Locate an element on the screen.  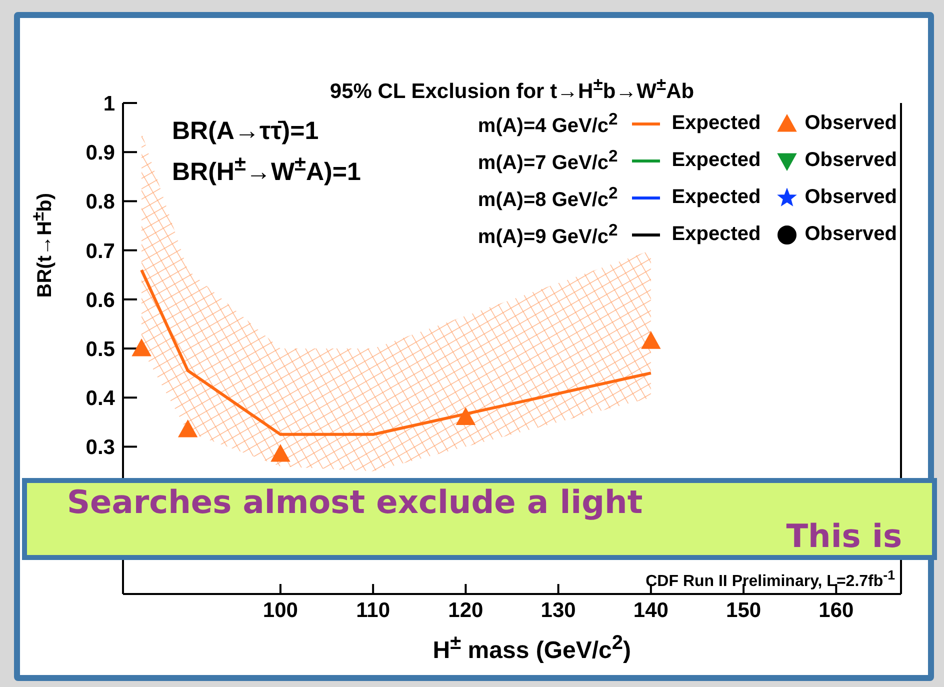
banner: Searches almost exclude a light This is is located at coordinates (479, 519).